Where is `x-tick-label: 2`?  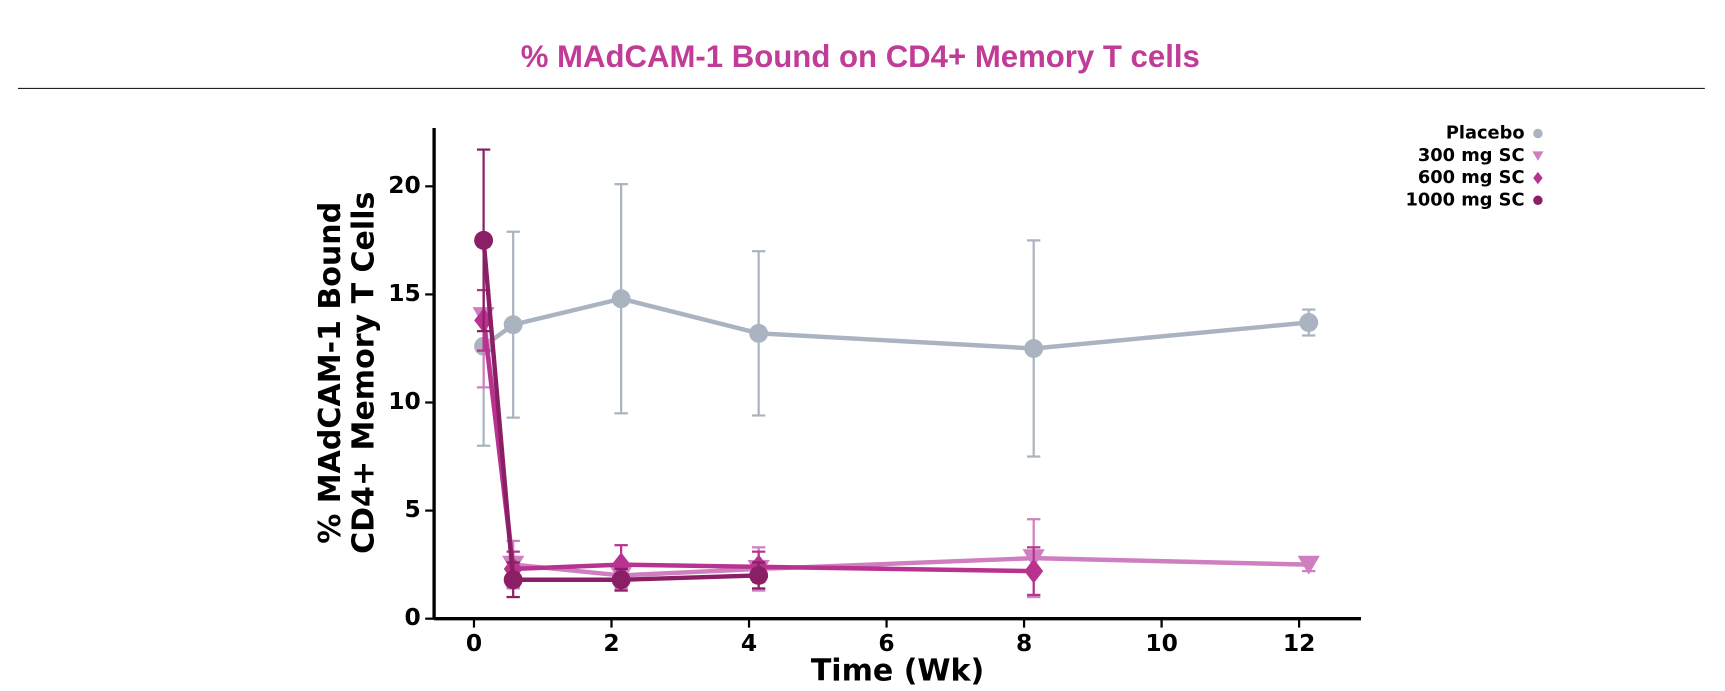 x-tick-label: 2 is located at coordinates (611, 643).